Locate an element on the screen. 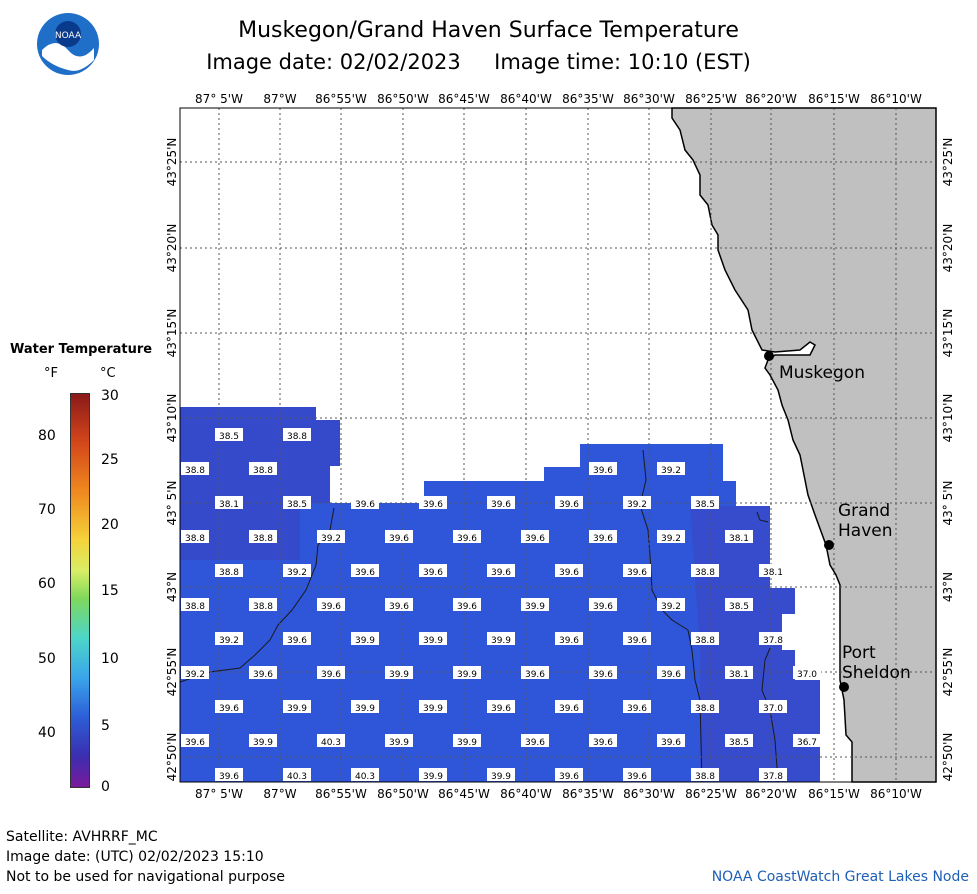 The image size is (977, 894). city-label-grand-haven-line1: Grand is located at coordinates (864, 511).